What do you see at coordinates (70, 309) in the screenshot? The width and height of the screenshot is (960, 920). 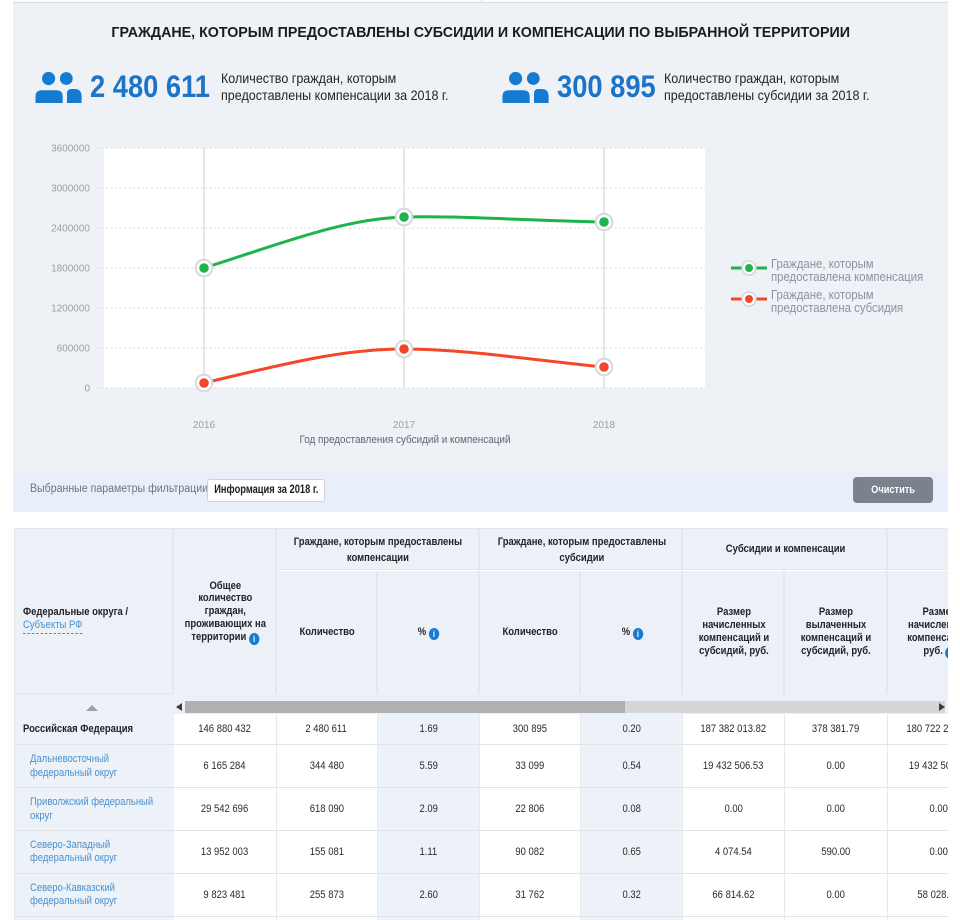 I see `svg-text: 1200000` at bounding box center [70, 309].